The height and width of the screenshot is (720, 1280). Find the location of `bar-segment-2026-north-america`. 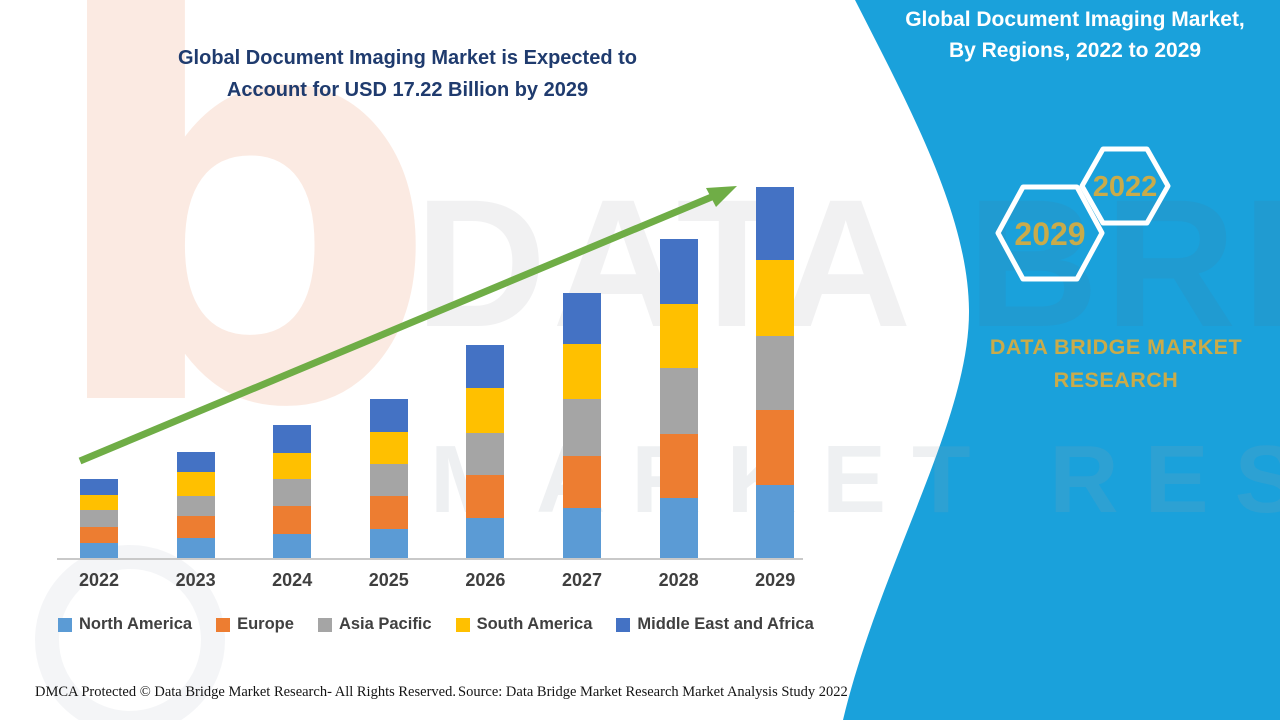

bar-segment-2026-north-america is located at coordinates (485, 538).